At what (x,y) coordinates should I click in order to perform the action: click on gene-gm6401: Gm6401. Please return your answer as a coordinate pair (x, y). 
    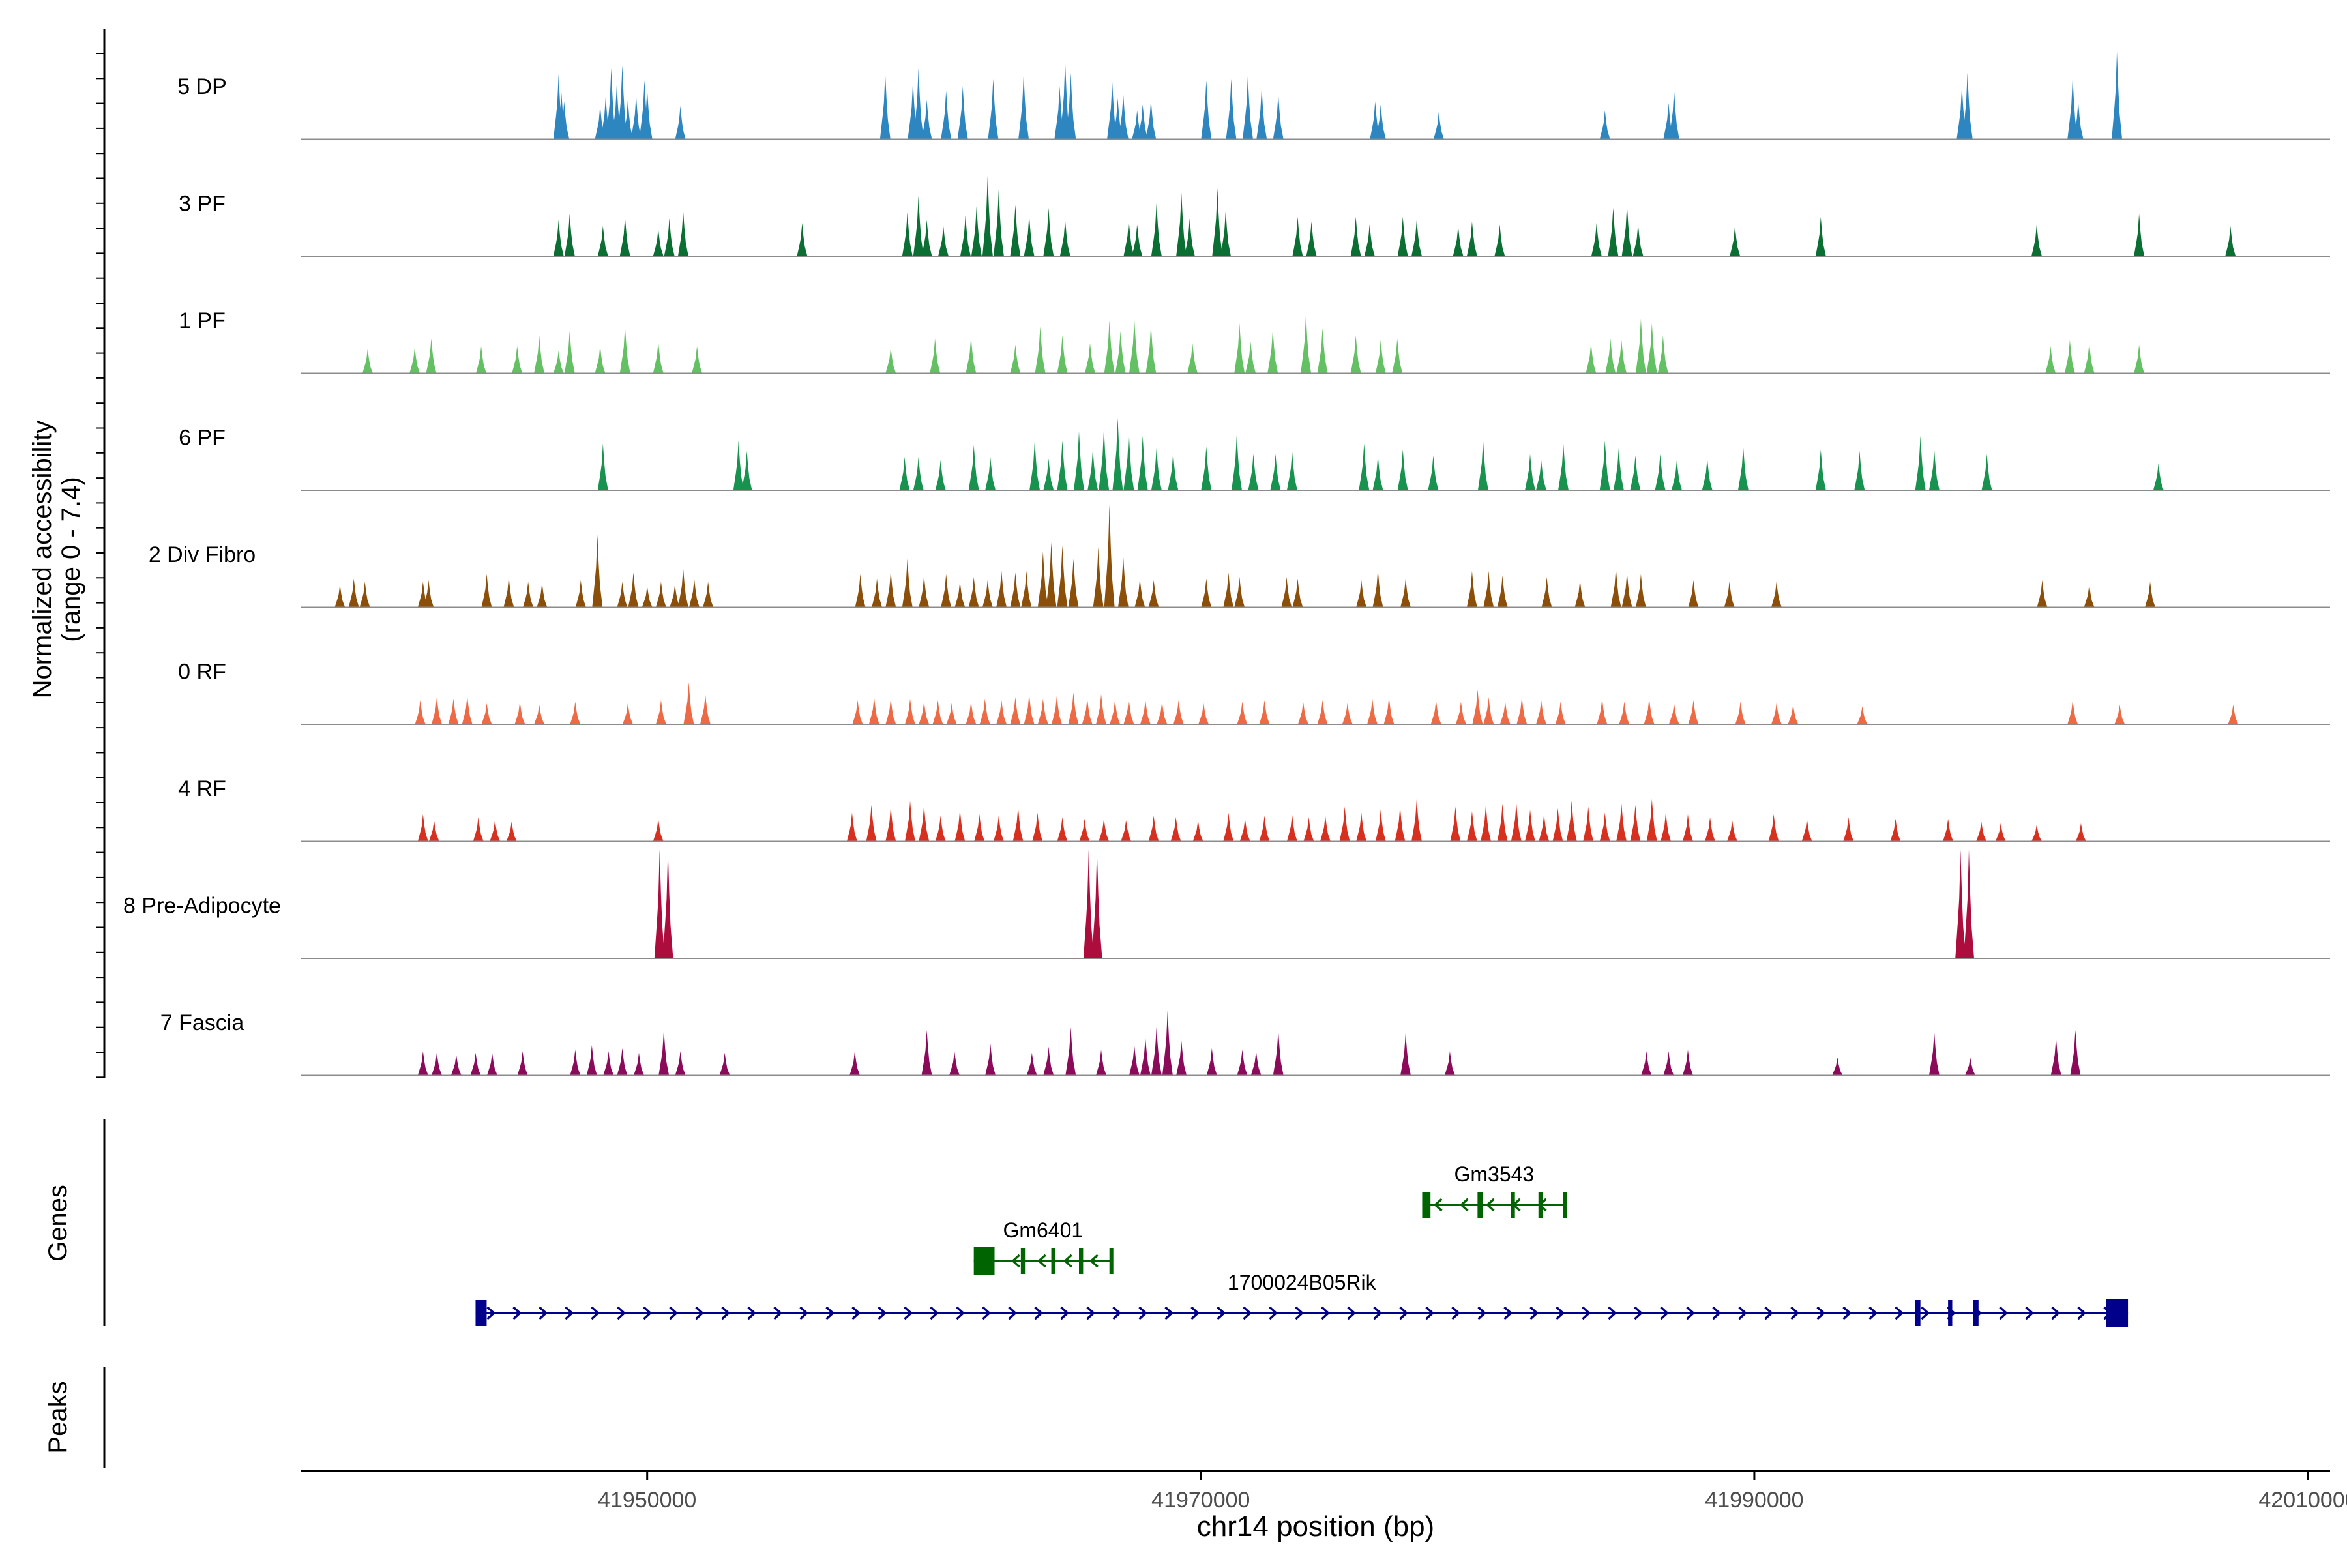
    Looking at the image, I should click on (1043, 1247).